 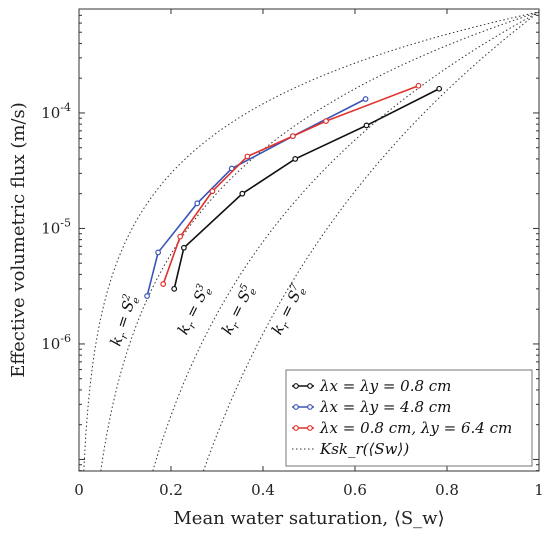 What do you see at coordinates (364, 449) in the screenshot?
I see `legend-label: Ksk_r(⟨Sw⟩)` at bounding box center [364, 449].